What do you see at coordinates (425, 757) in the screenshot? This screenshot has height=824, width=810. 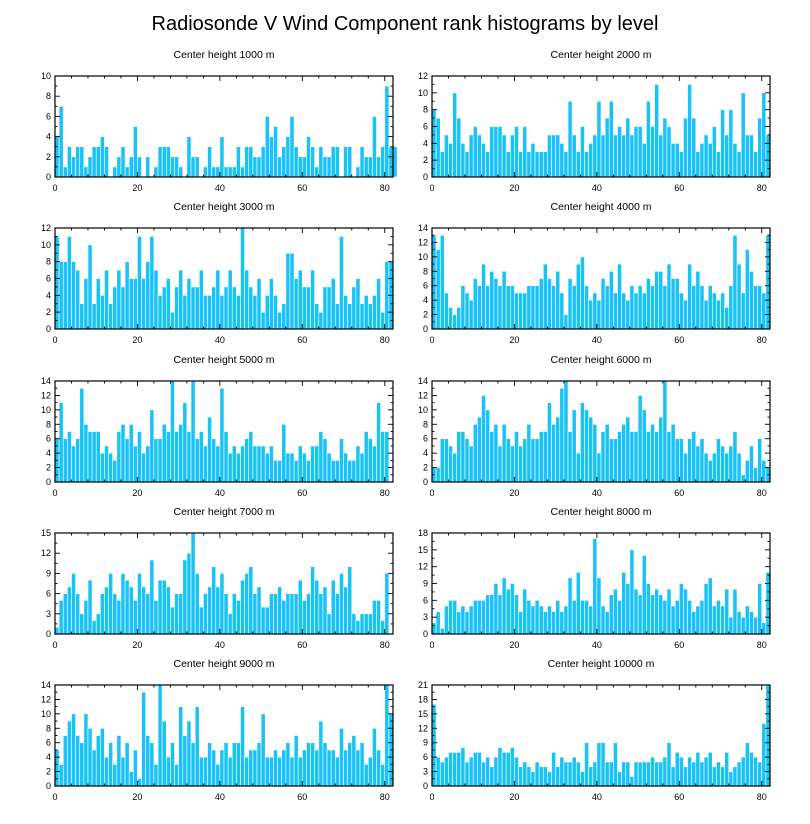 I see `y-tick-label: 6` at bounding box center [425, 757].